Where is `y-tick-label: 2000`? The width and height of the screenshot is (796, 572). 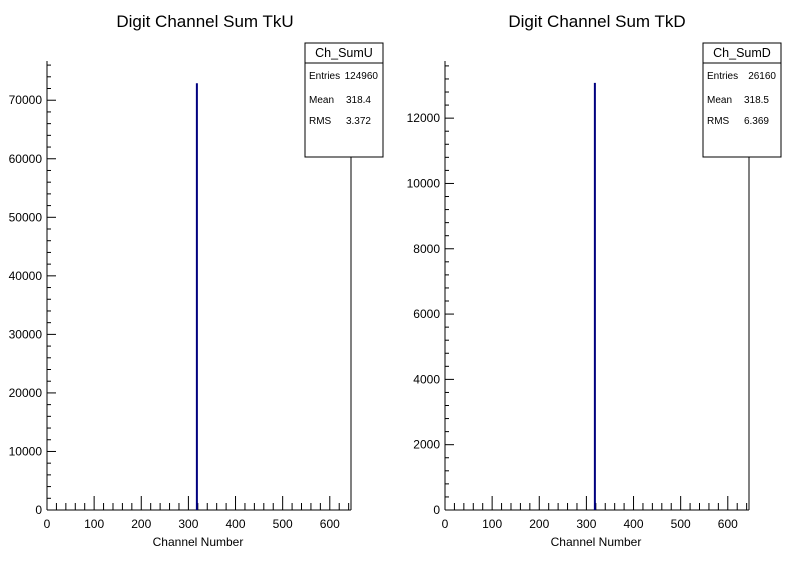 y-tick-label: 2000 is located at coordinates (426, 445).